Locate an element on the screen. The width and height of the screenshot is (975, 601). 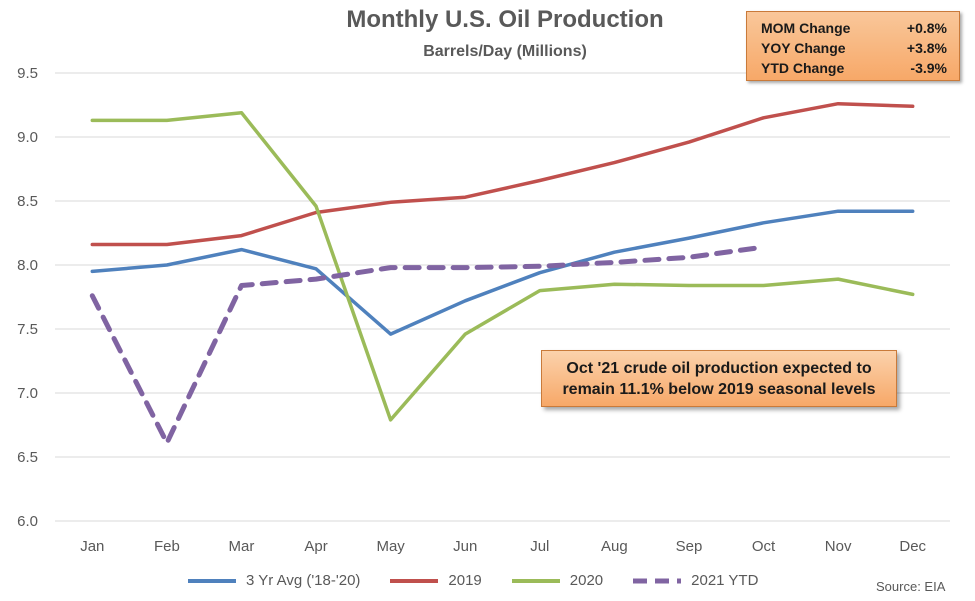
x-tick-label: Oct is located at coordinates (764, 546).